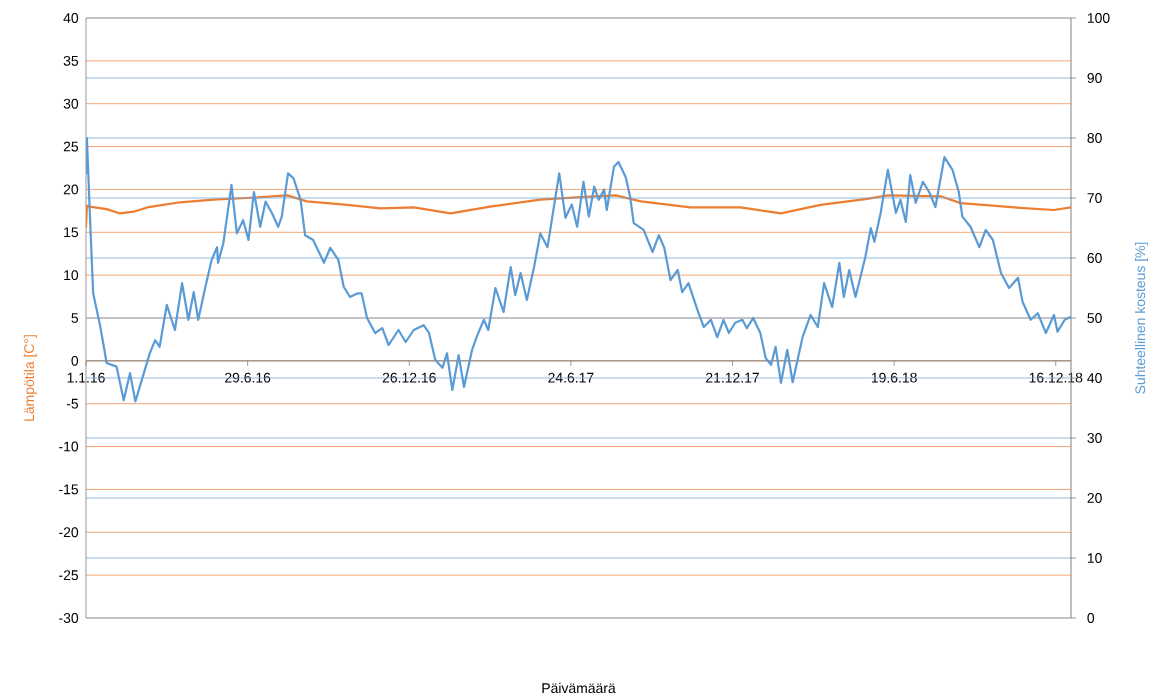 The width and height of the screenshot is (1157, 697). Describe the element at coordinates (1091, 618) in the screenshot. I see `y2-tick-label: 0` at that location.